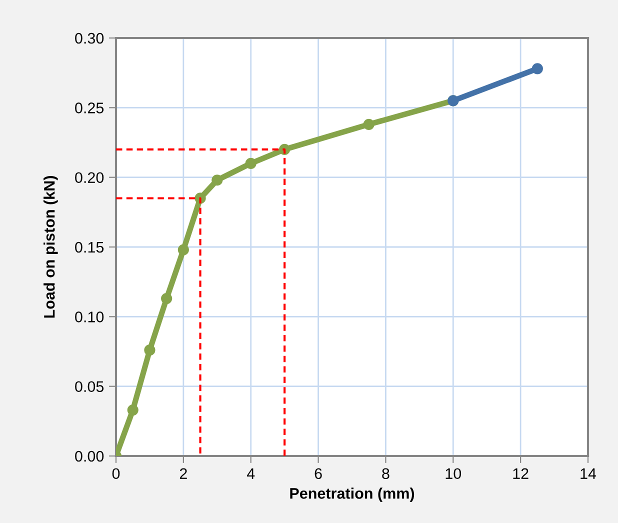  I want to click on y-axis-title: Load on piston (kN), so click(51, 247).